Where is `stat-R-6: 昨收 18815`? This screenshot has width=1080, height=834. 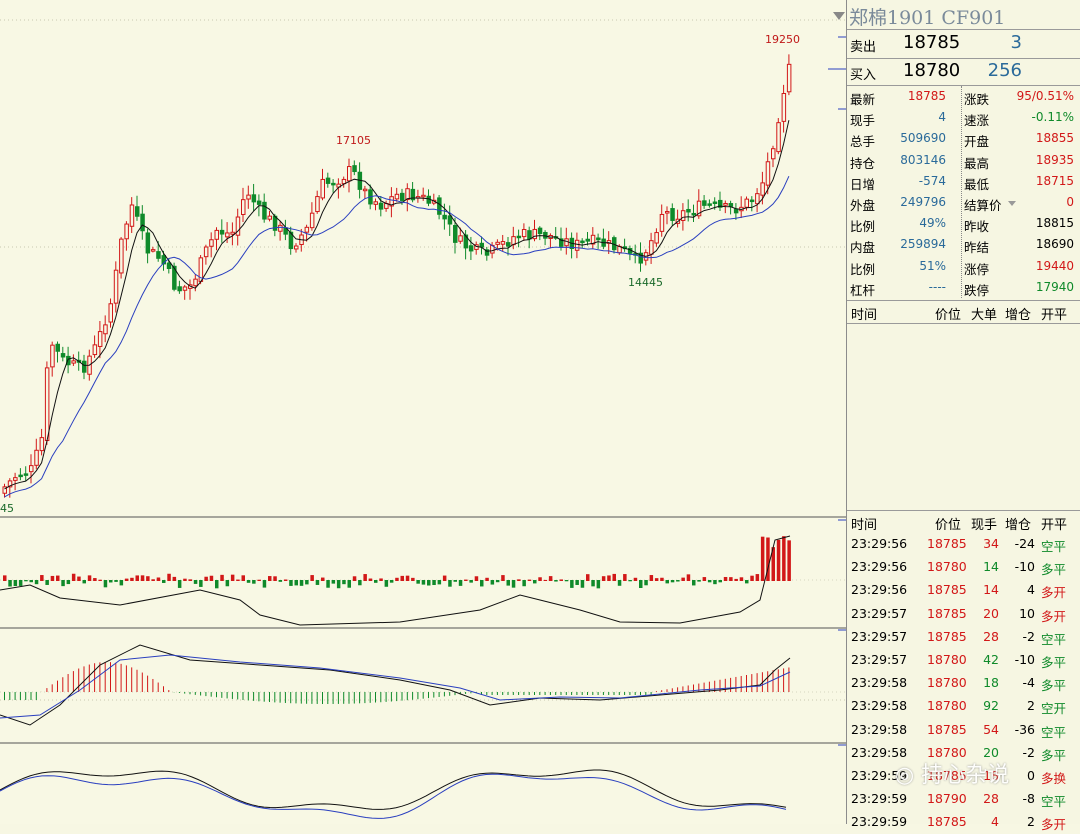 stat-R-6: 昨收 18815 is located at coordinates (1019, 224).